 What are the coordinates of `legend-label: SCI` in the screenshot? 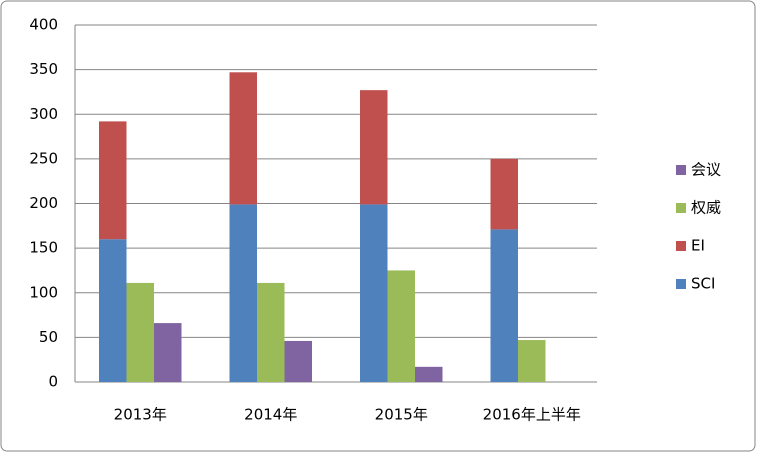 It's located at (703, 284).